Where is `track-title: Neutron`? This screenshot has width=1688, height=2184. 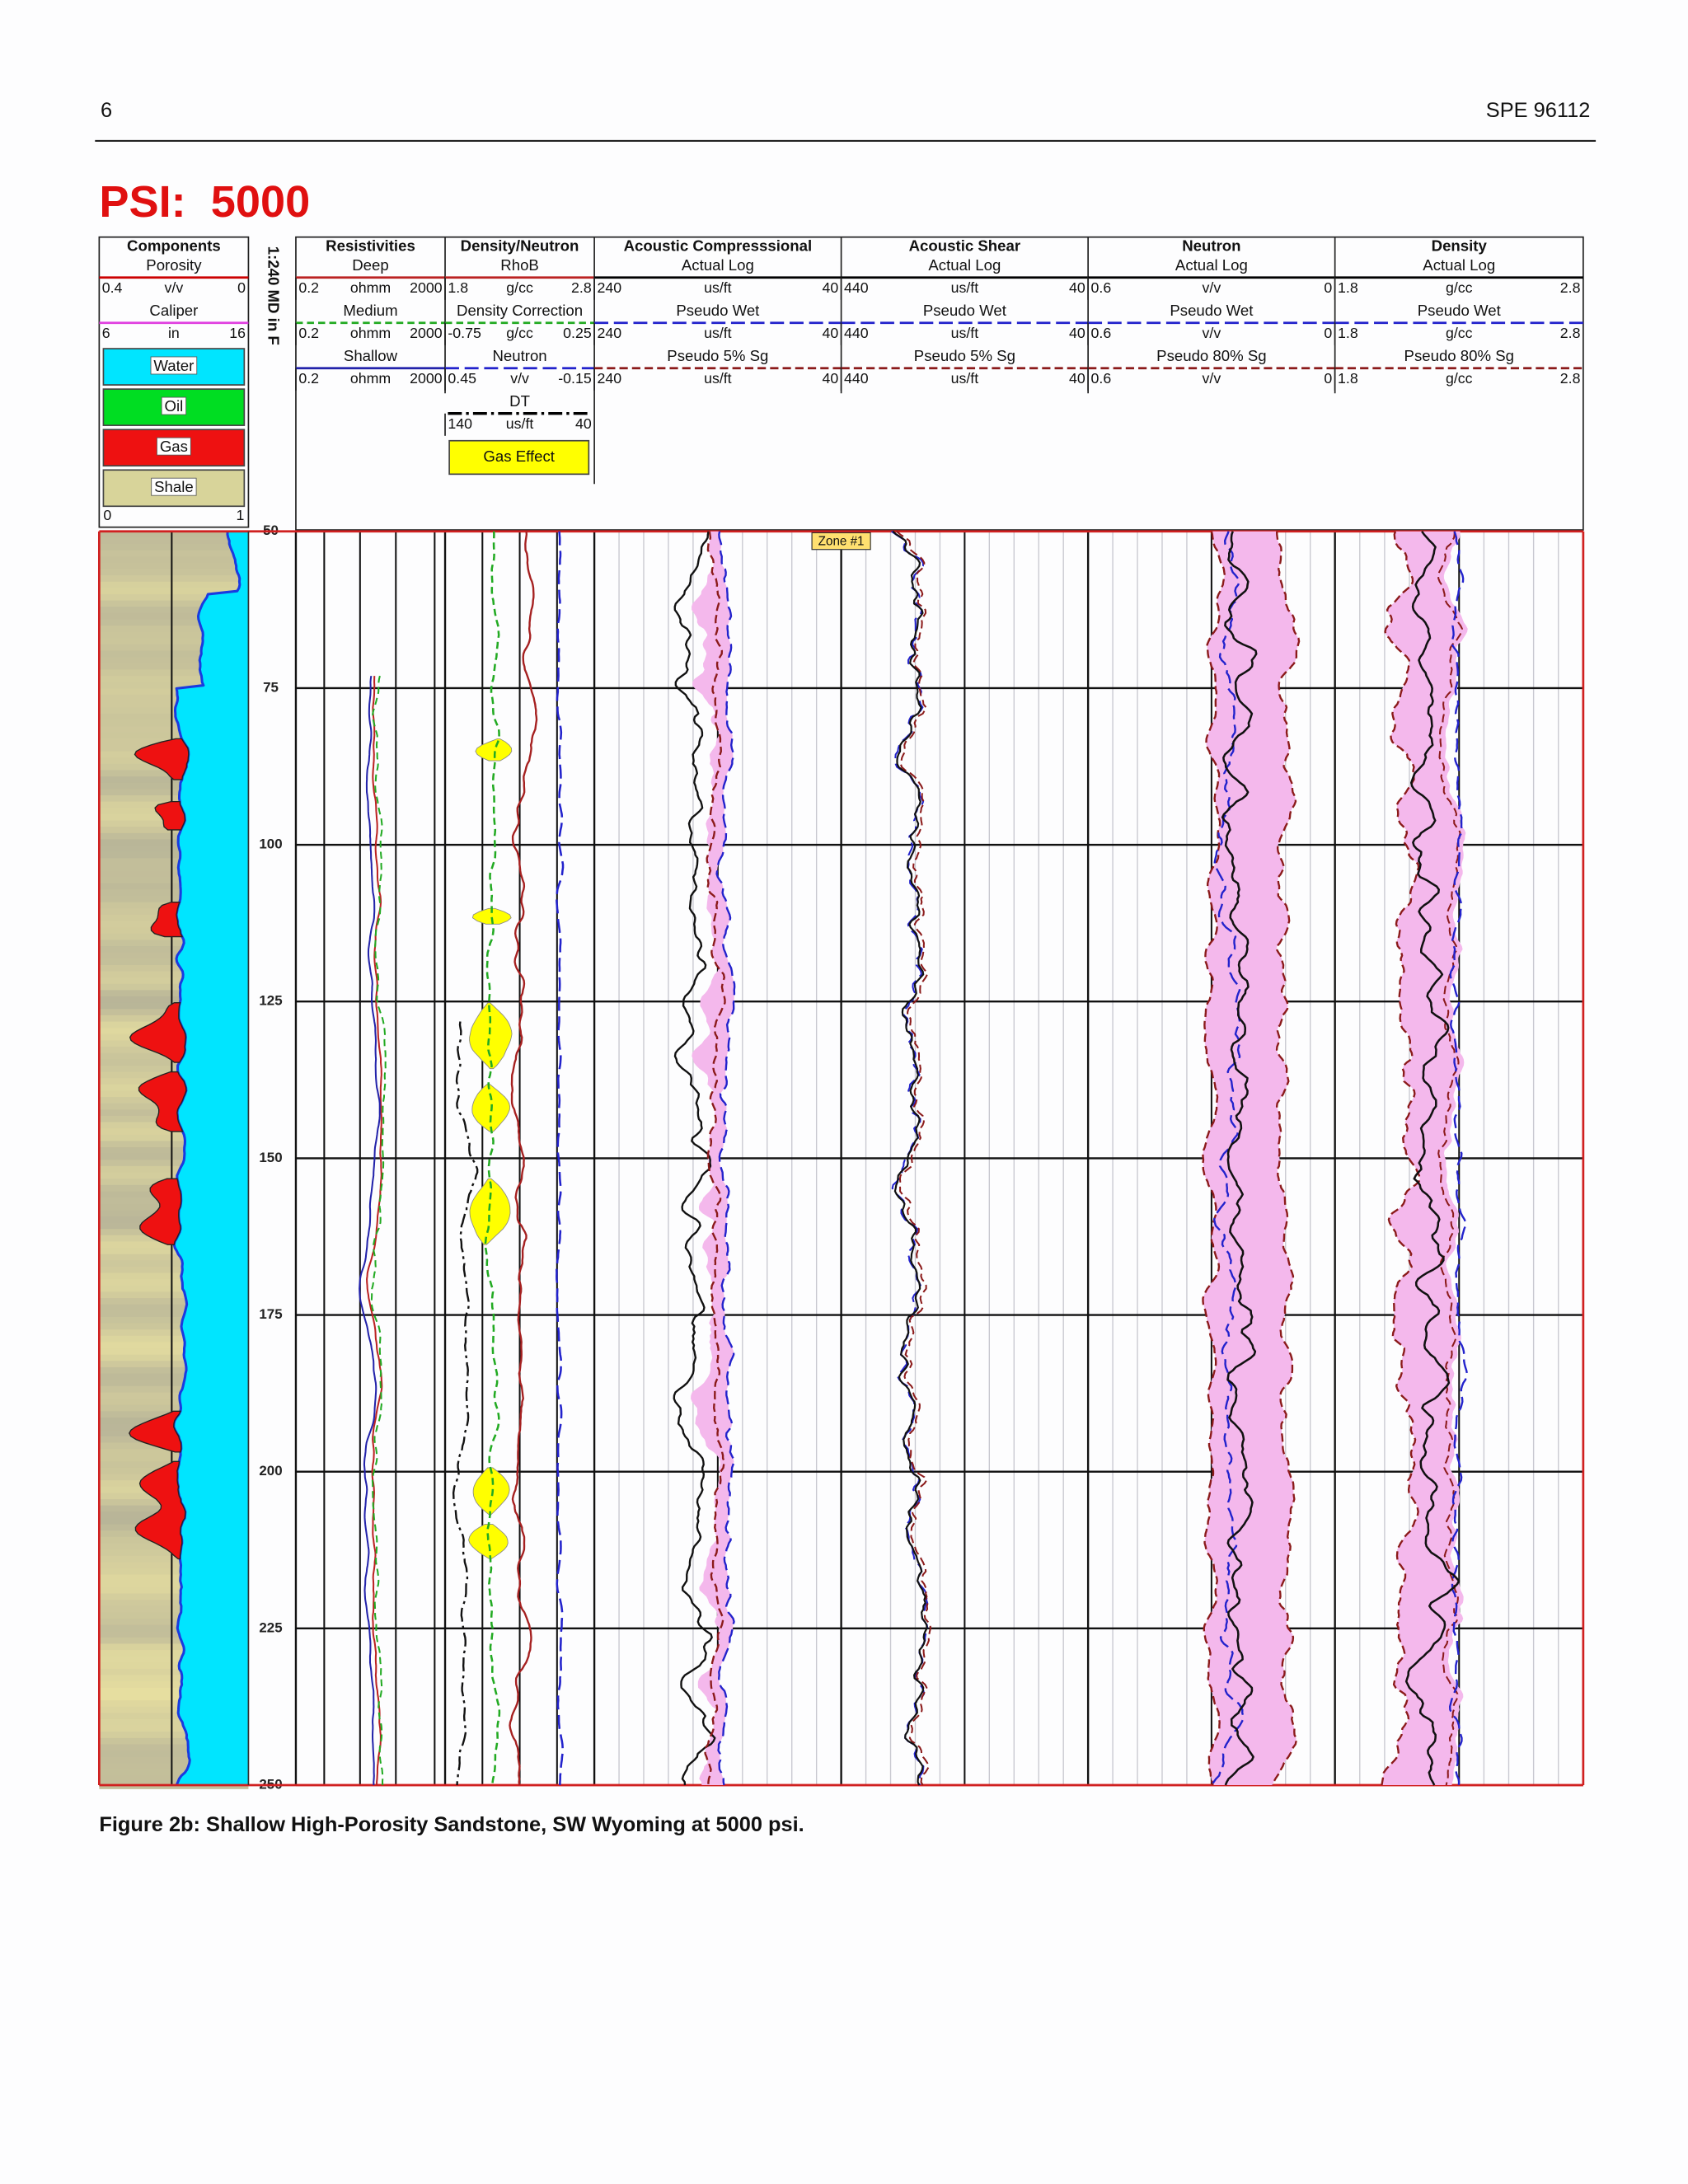 track-title: Neutron is located at coordinates (1211, 245).